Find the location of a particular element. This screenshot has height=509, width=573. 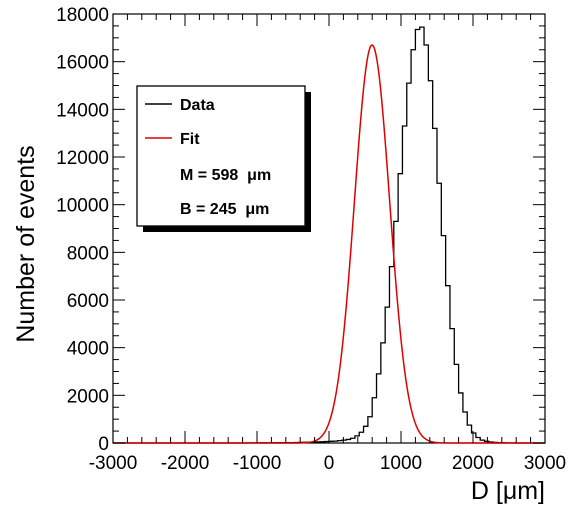

y-tick-label: 12000 is located at coordinates (82, 158).